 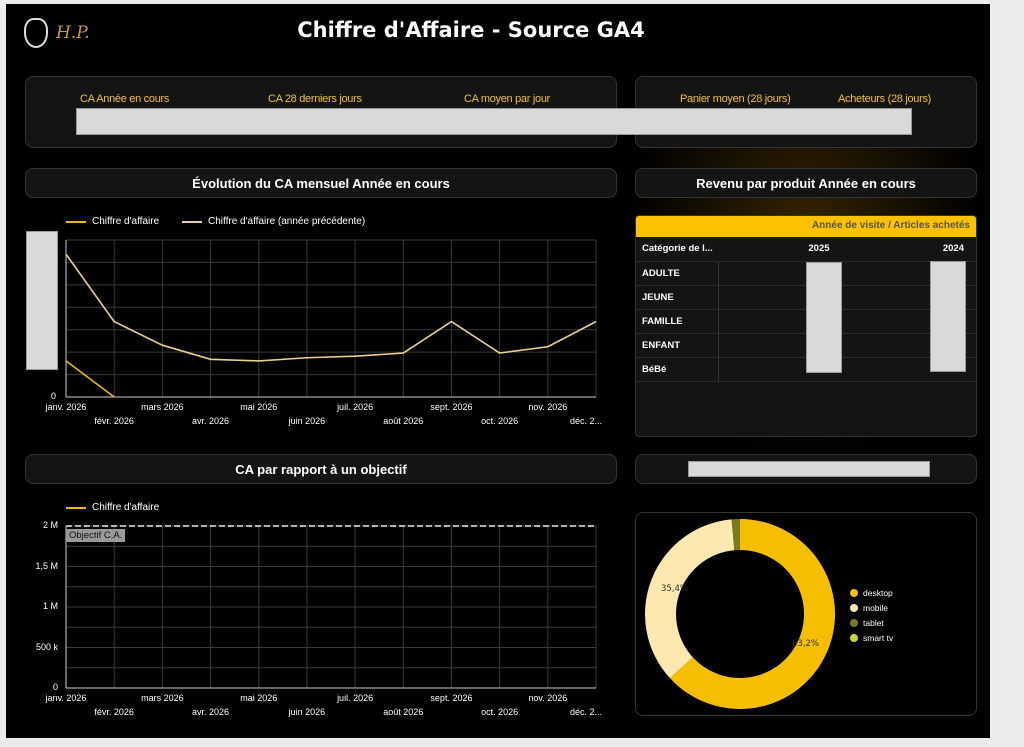 I want to click on monthly-chart, so click(x=331, y=318).